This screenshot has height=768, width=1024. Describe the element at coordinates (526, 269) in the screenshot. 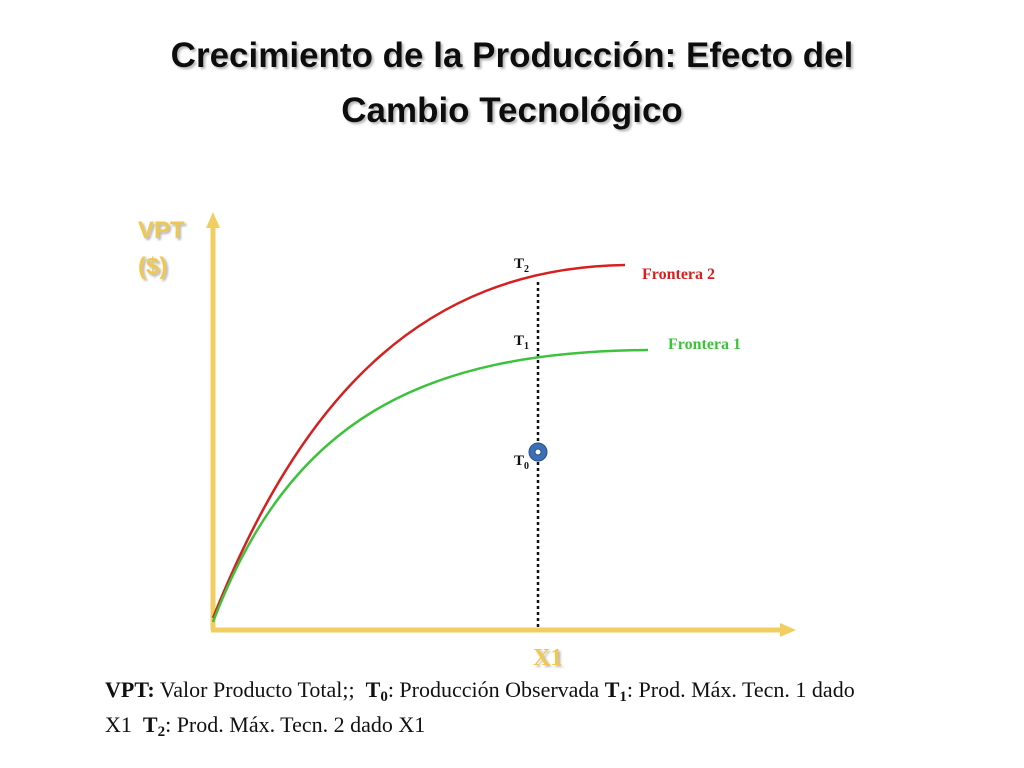

I see `point-label-sub: 2` at that location.